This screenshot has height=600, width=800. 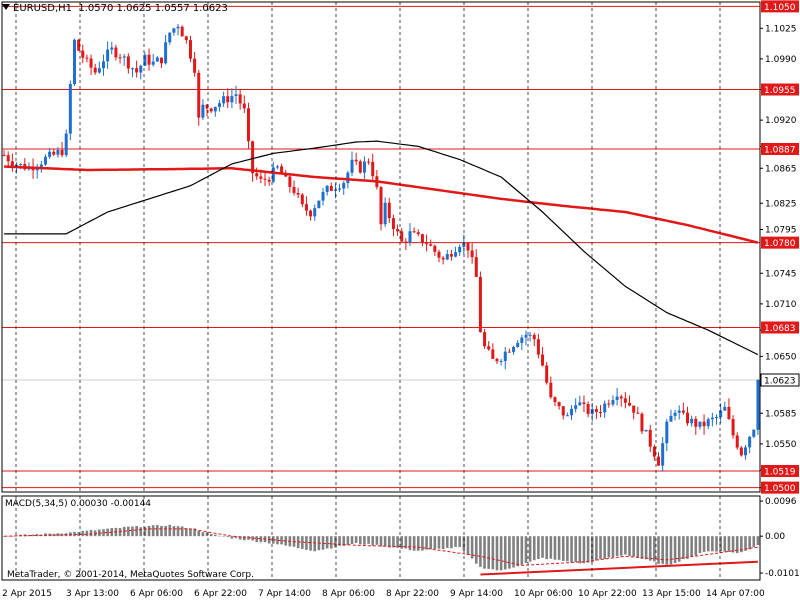 What do you see at coordinates (671, 594) in the screenshot?
I see `time-tick-label: 13 Apr 15:00` at bounding box center [671, 594].